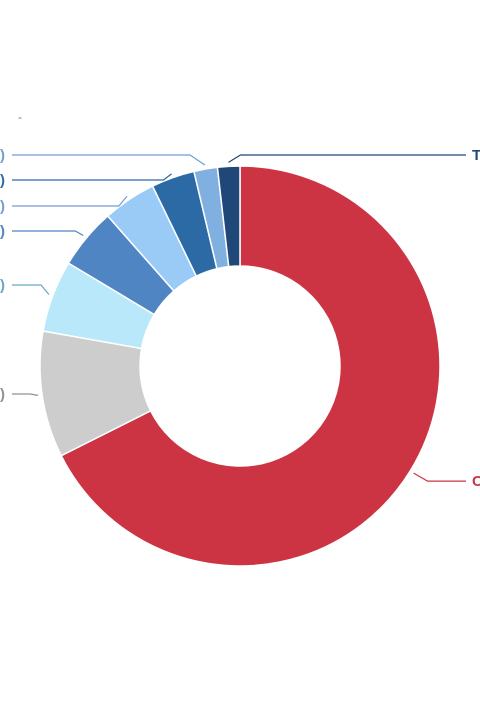 This screenshot has width=480, height=720. I want to click on stray-mark: -, so click(20, 117).